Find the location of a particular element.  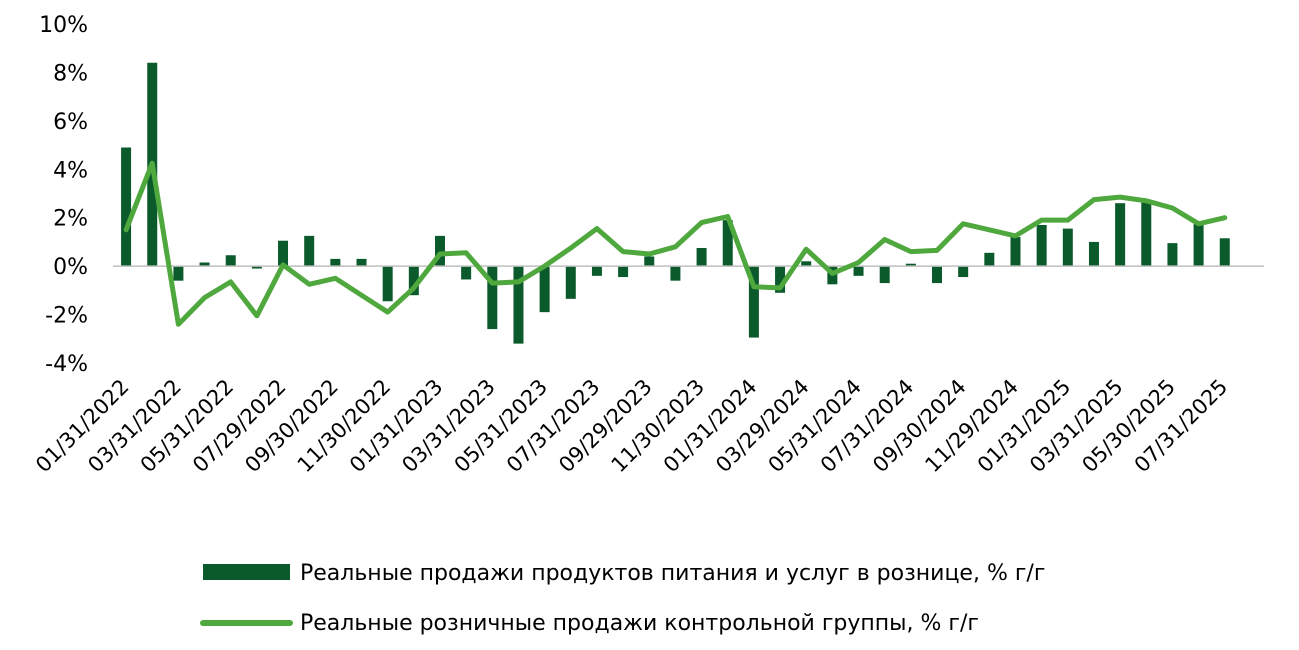

y-tick-label: -2% is located at coordinates (66, 316).